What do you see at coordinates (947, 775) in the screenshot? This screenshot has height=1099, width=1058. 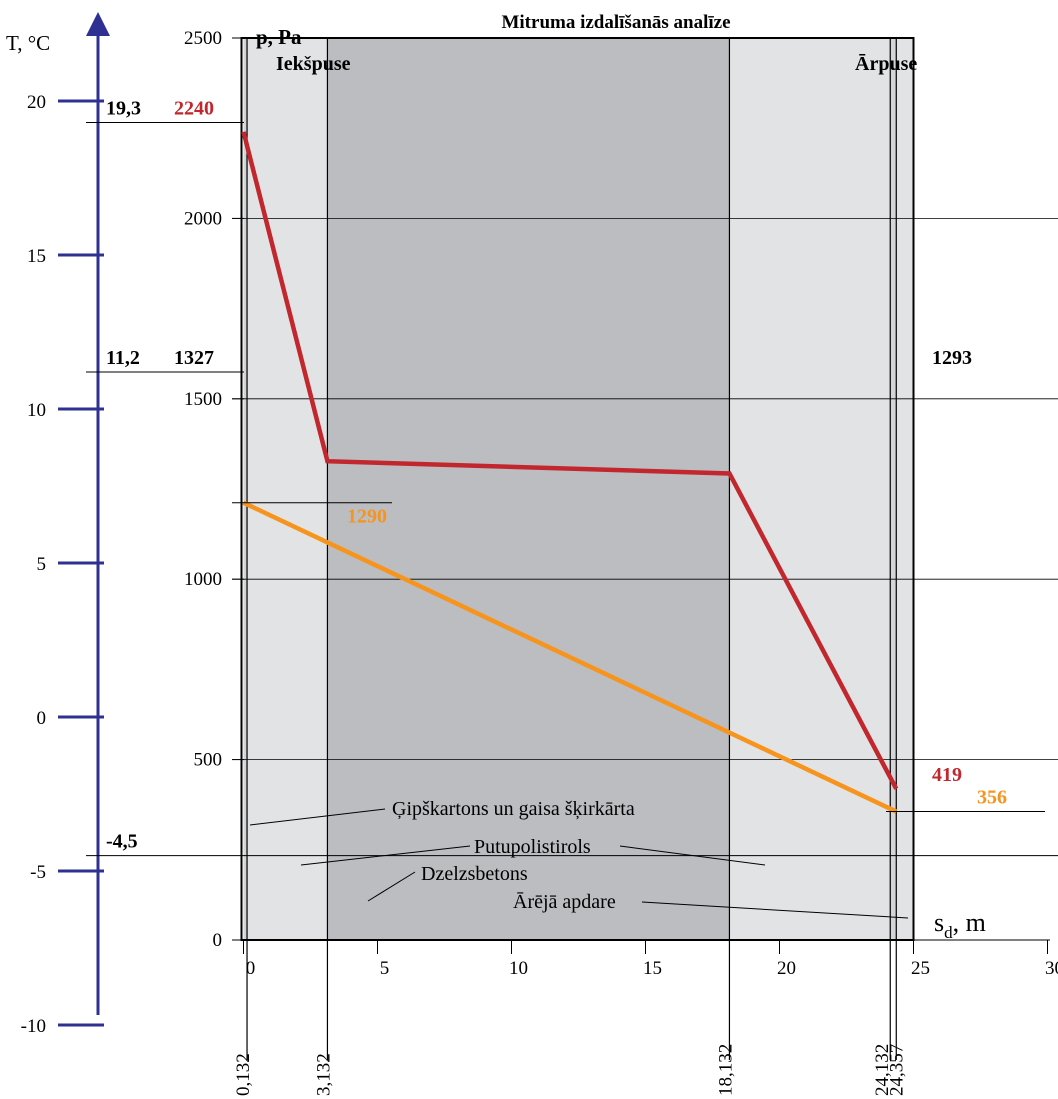 I see `pressure-value-label: 419` at bounding box center [947, 775].